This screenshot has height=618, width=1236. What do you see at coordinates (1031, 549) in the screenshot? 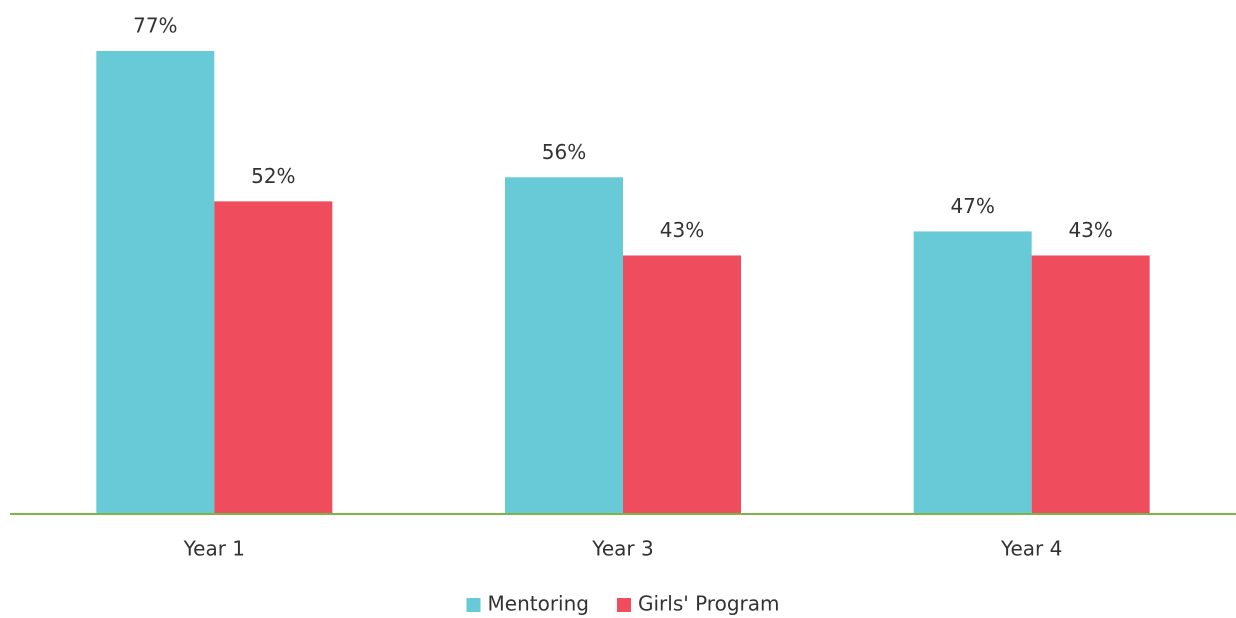
I see `x-tick-label: Year 4` at bounding box center [1031, 549].